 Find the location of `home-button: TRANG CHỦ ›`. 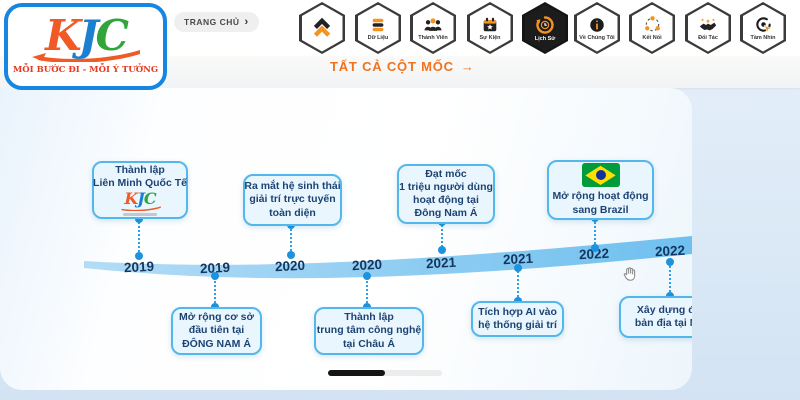

home-button: TRANG CHỦ › is located at coordinates (216, 22).